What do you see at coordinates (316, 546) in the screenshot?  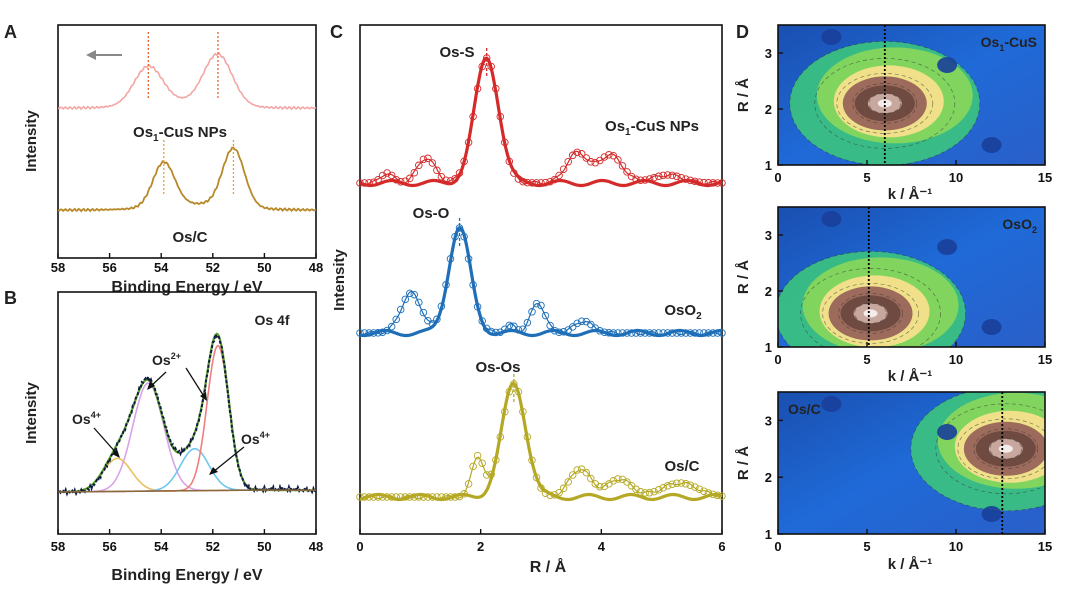 I see `panel-b-x-tick-label: 48` at bounding box center [316, 546].